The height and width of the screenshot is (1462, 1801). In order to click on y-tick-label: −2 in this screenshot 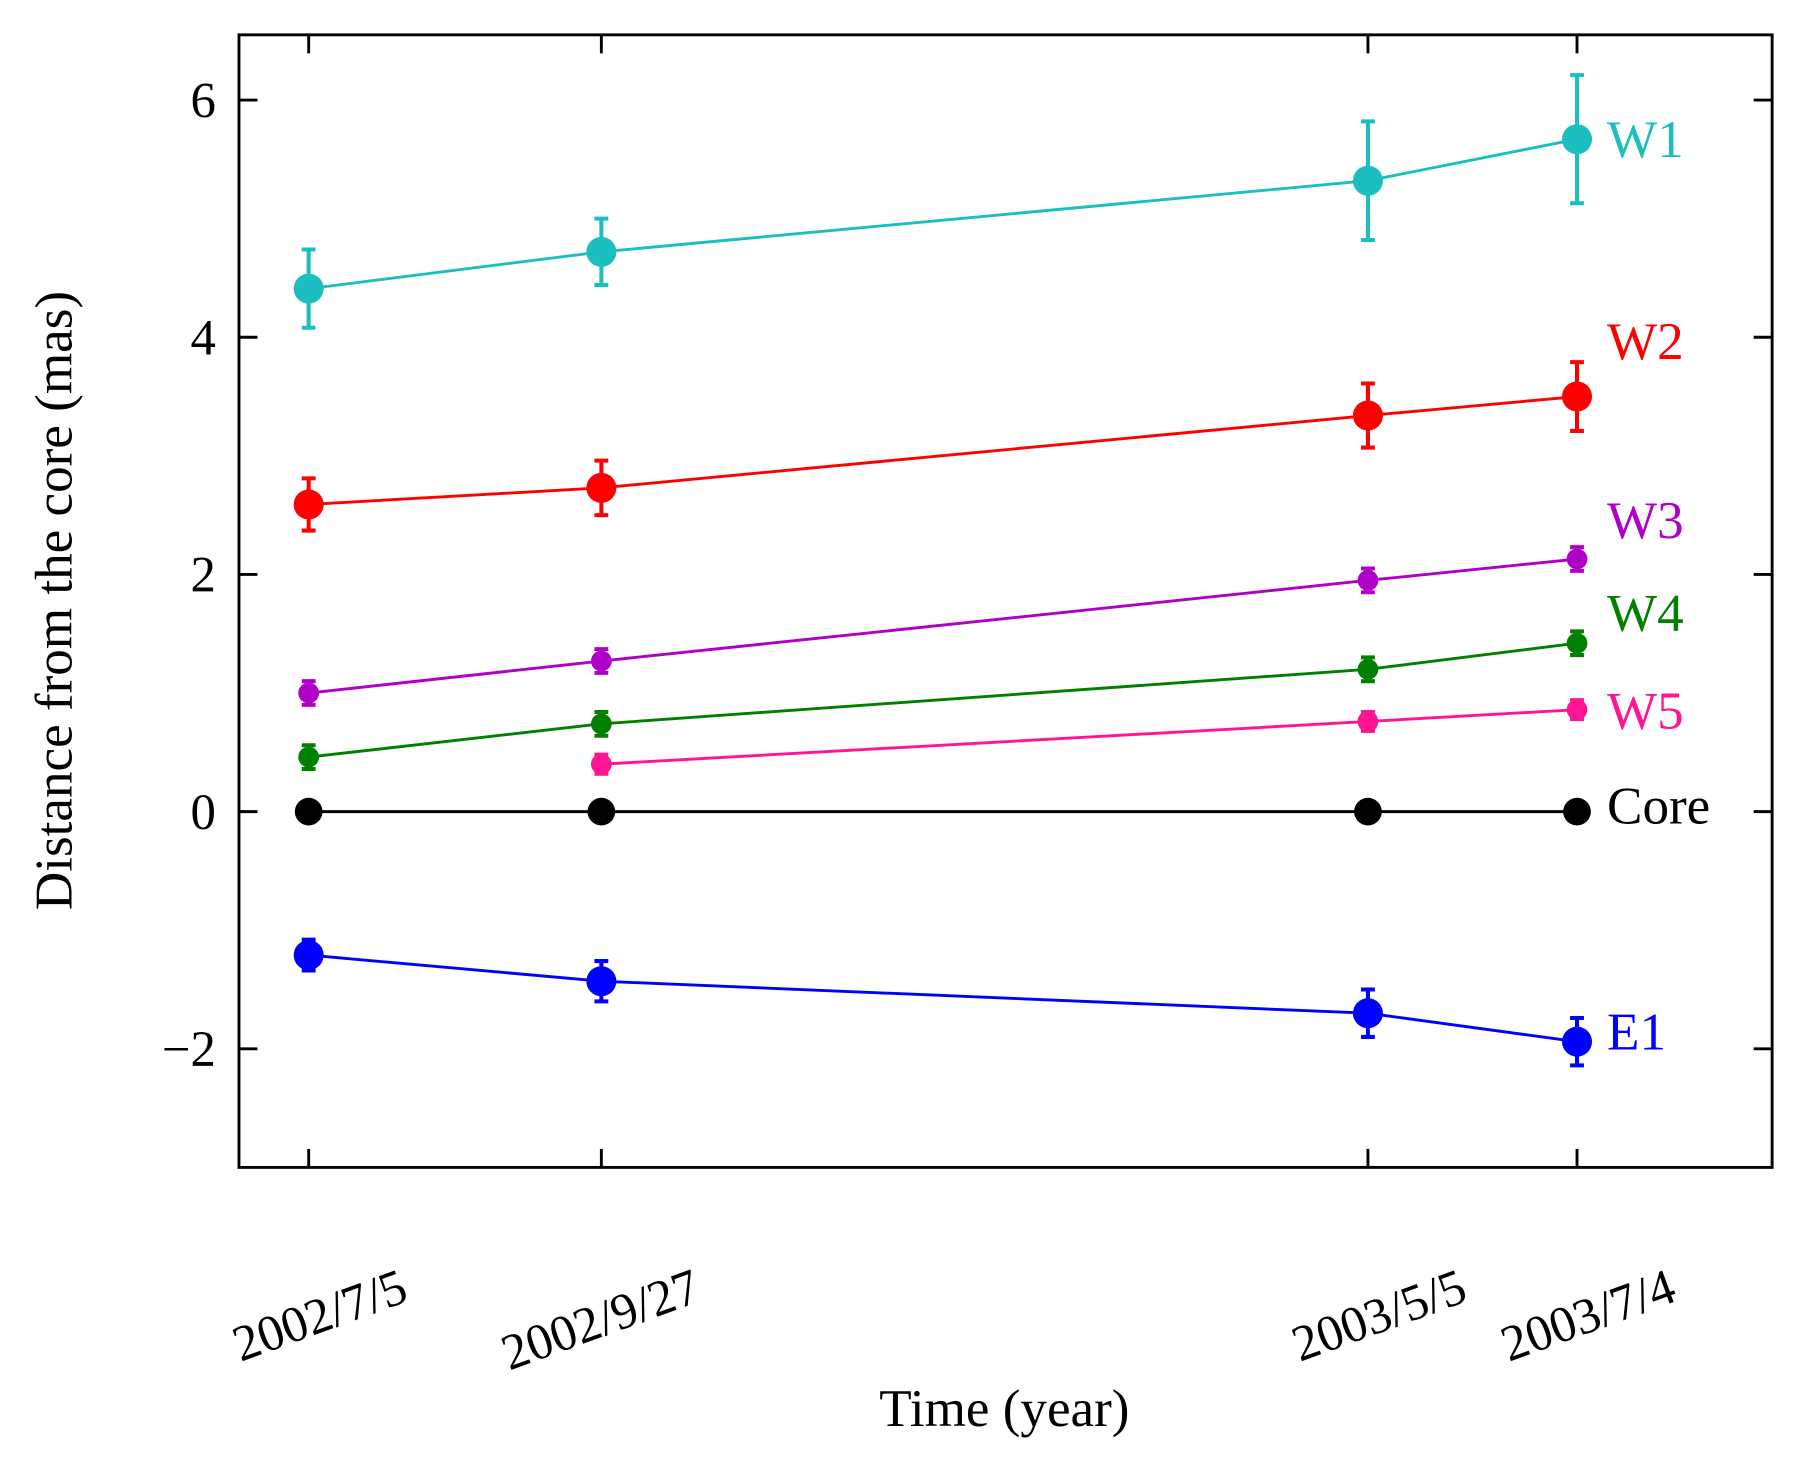, I will do `click(189, 1049)`.